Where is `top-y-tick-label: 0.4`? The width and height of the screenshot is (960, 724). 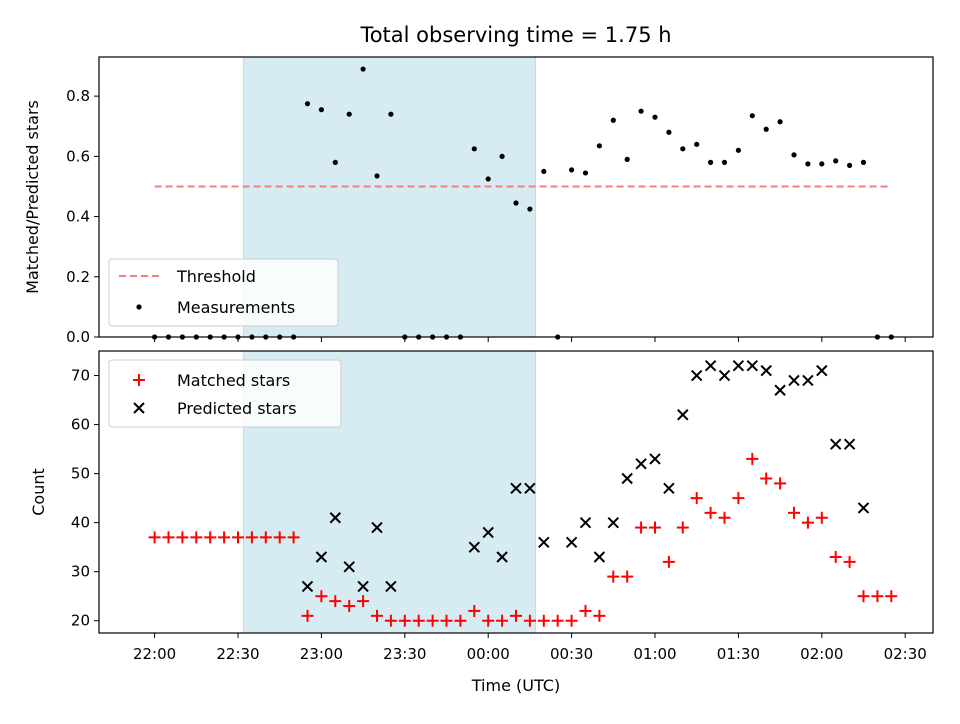
top-y-tick-label: 0.4 is located at coordinates (78, 217).